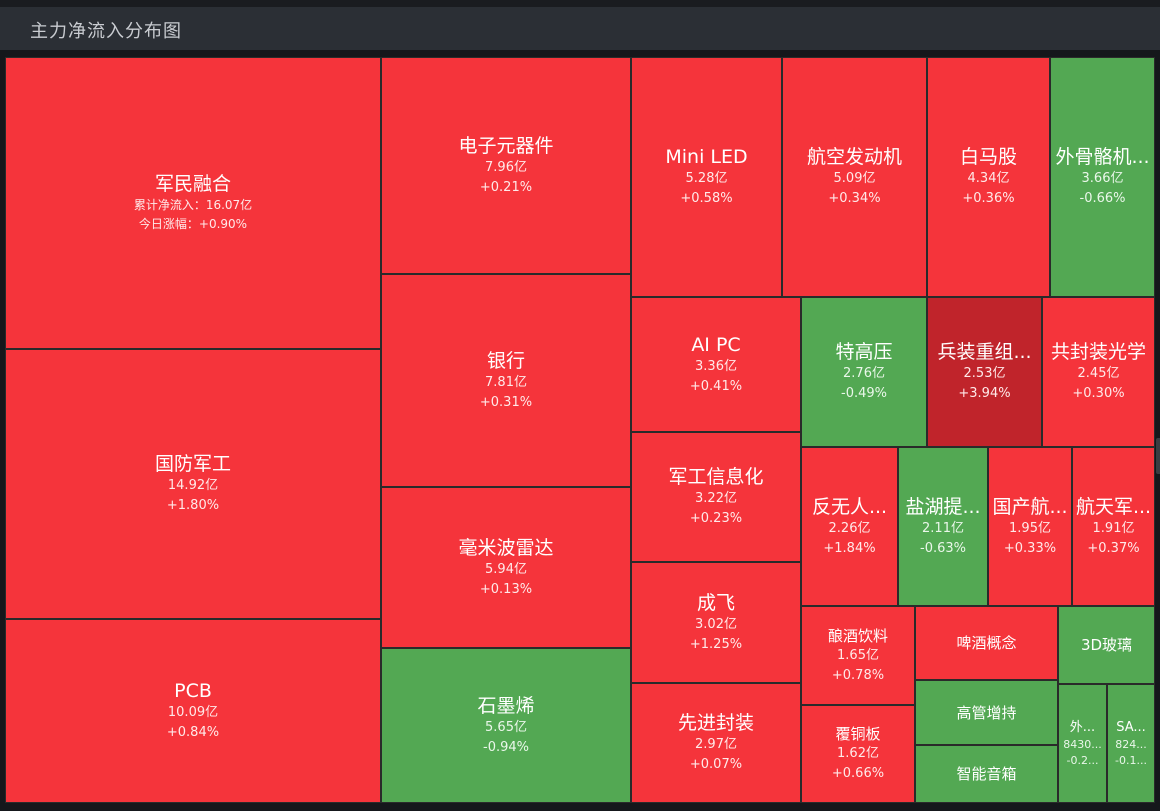 This screenshot has width=1160, height=811. Describe the element at coordinates (715, 602) in the screenshot. I see `sector-name: 成飞` at that location.